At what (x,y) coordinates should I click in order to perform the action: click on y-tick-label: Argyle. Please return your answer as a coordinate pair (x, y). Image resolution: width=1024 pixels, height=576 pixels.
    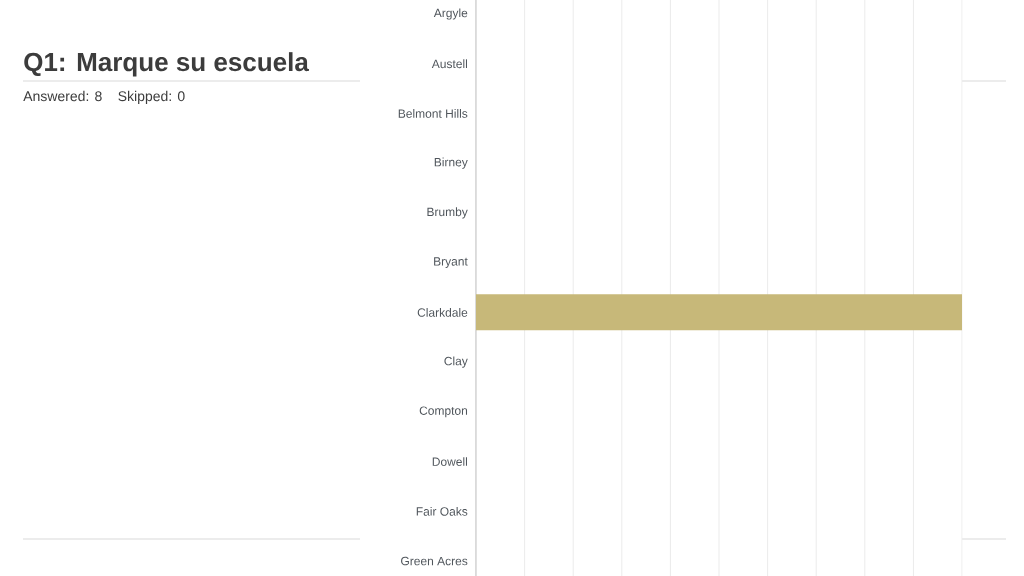
    Looking at the image, I should click on (450, 14).